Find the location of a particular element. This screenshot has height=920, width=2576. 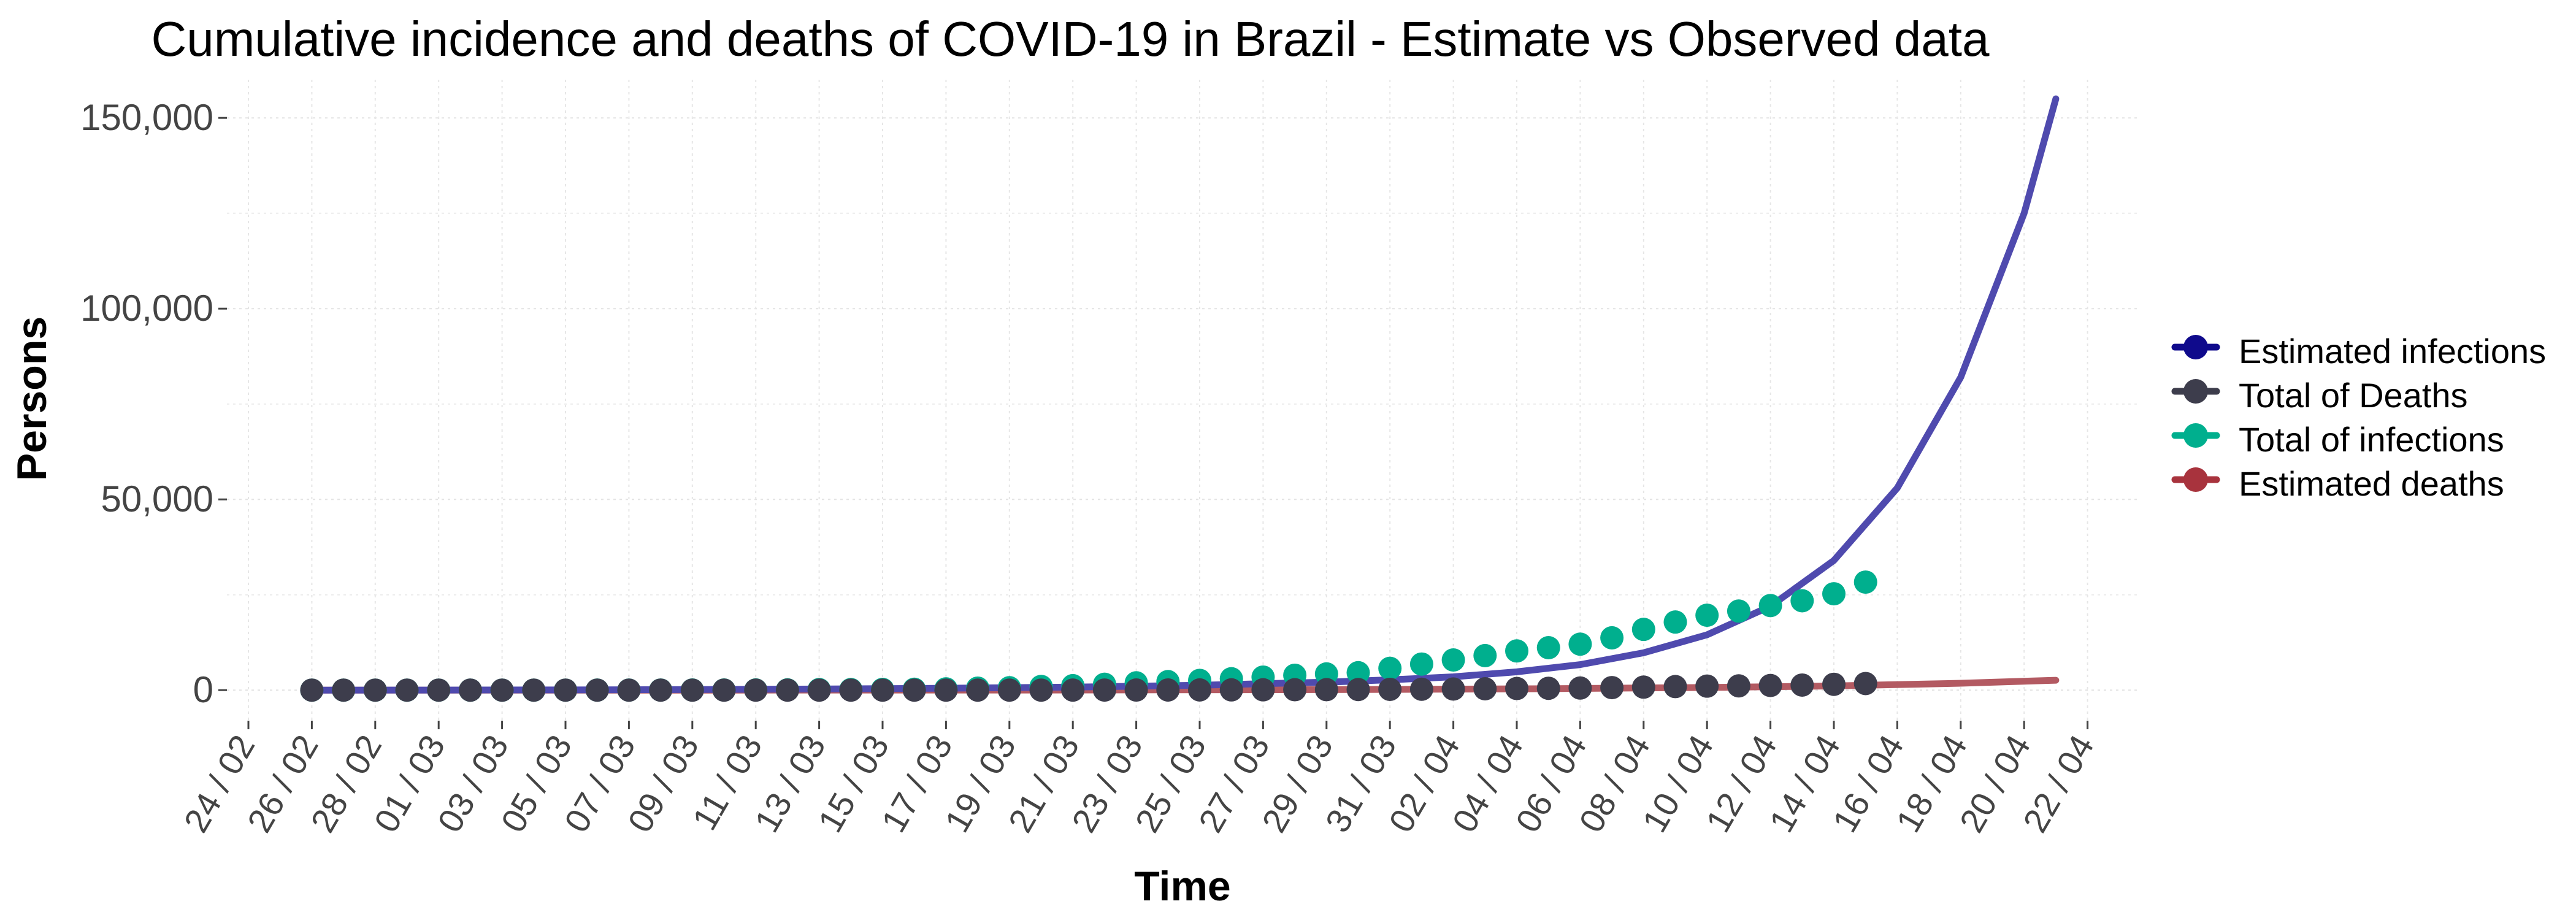

legend-label: Total of Deaths is located at coordinates (2353, 395).